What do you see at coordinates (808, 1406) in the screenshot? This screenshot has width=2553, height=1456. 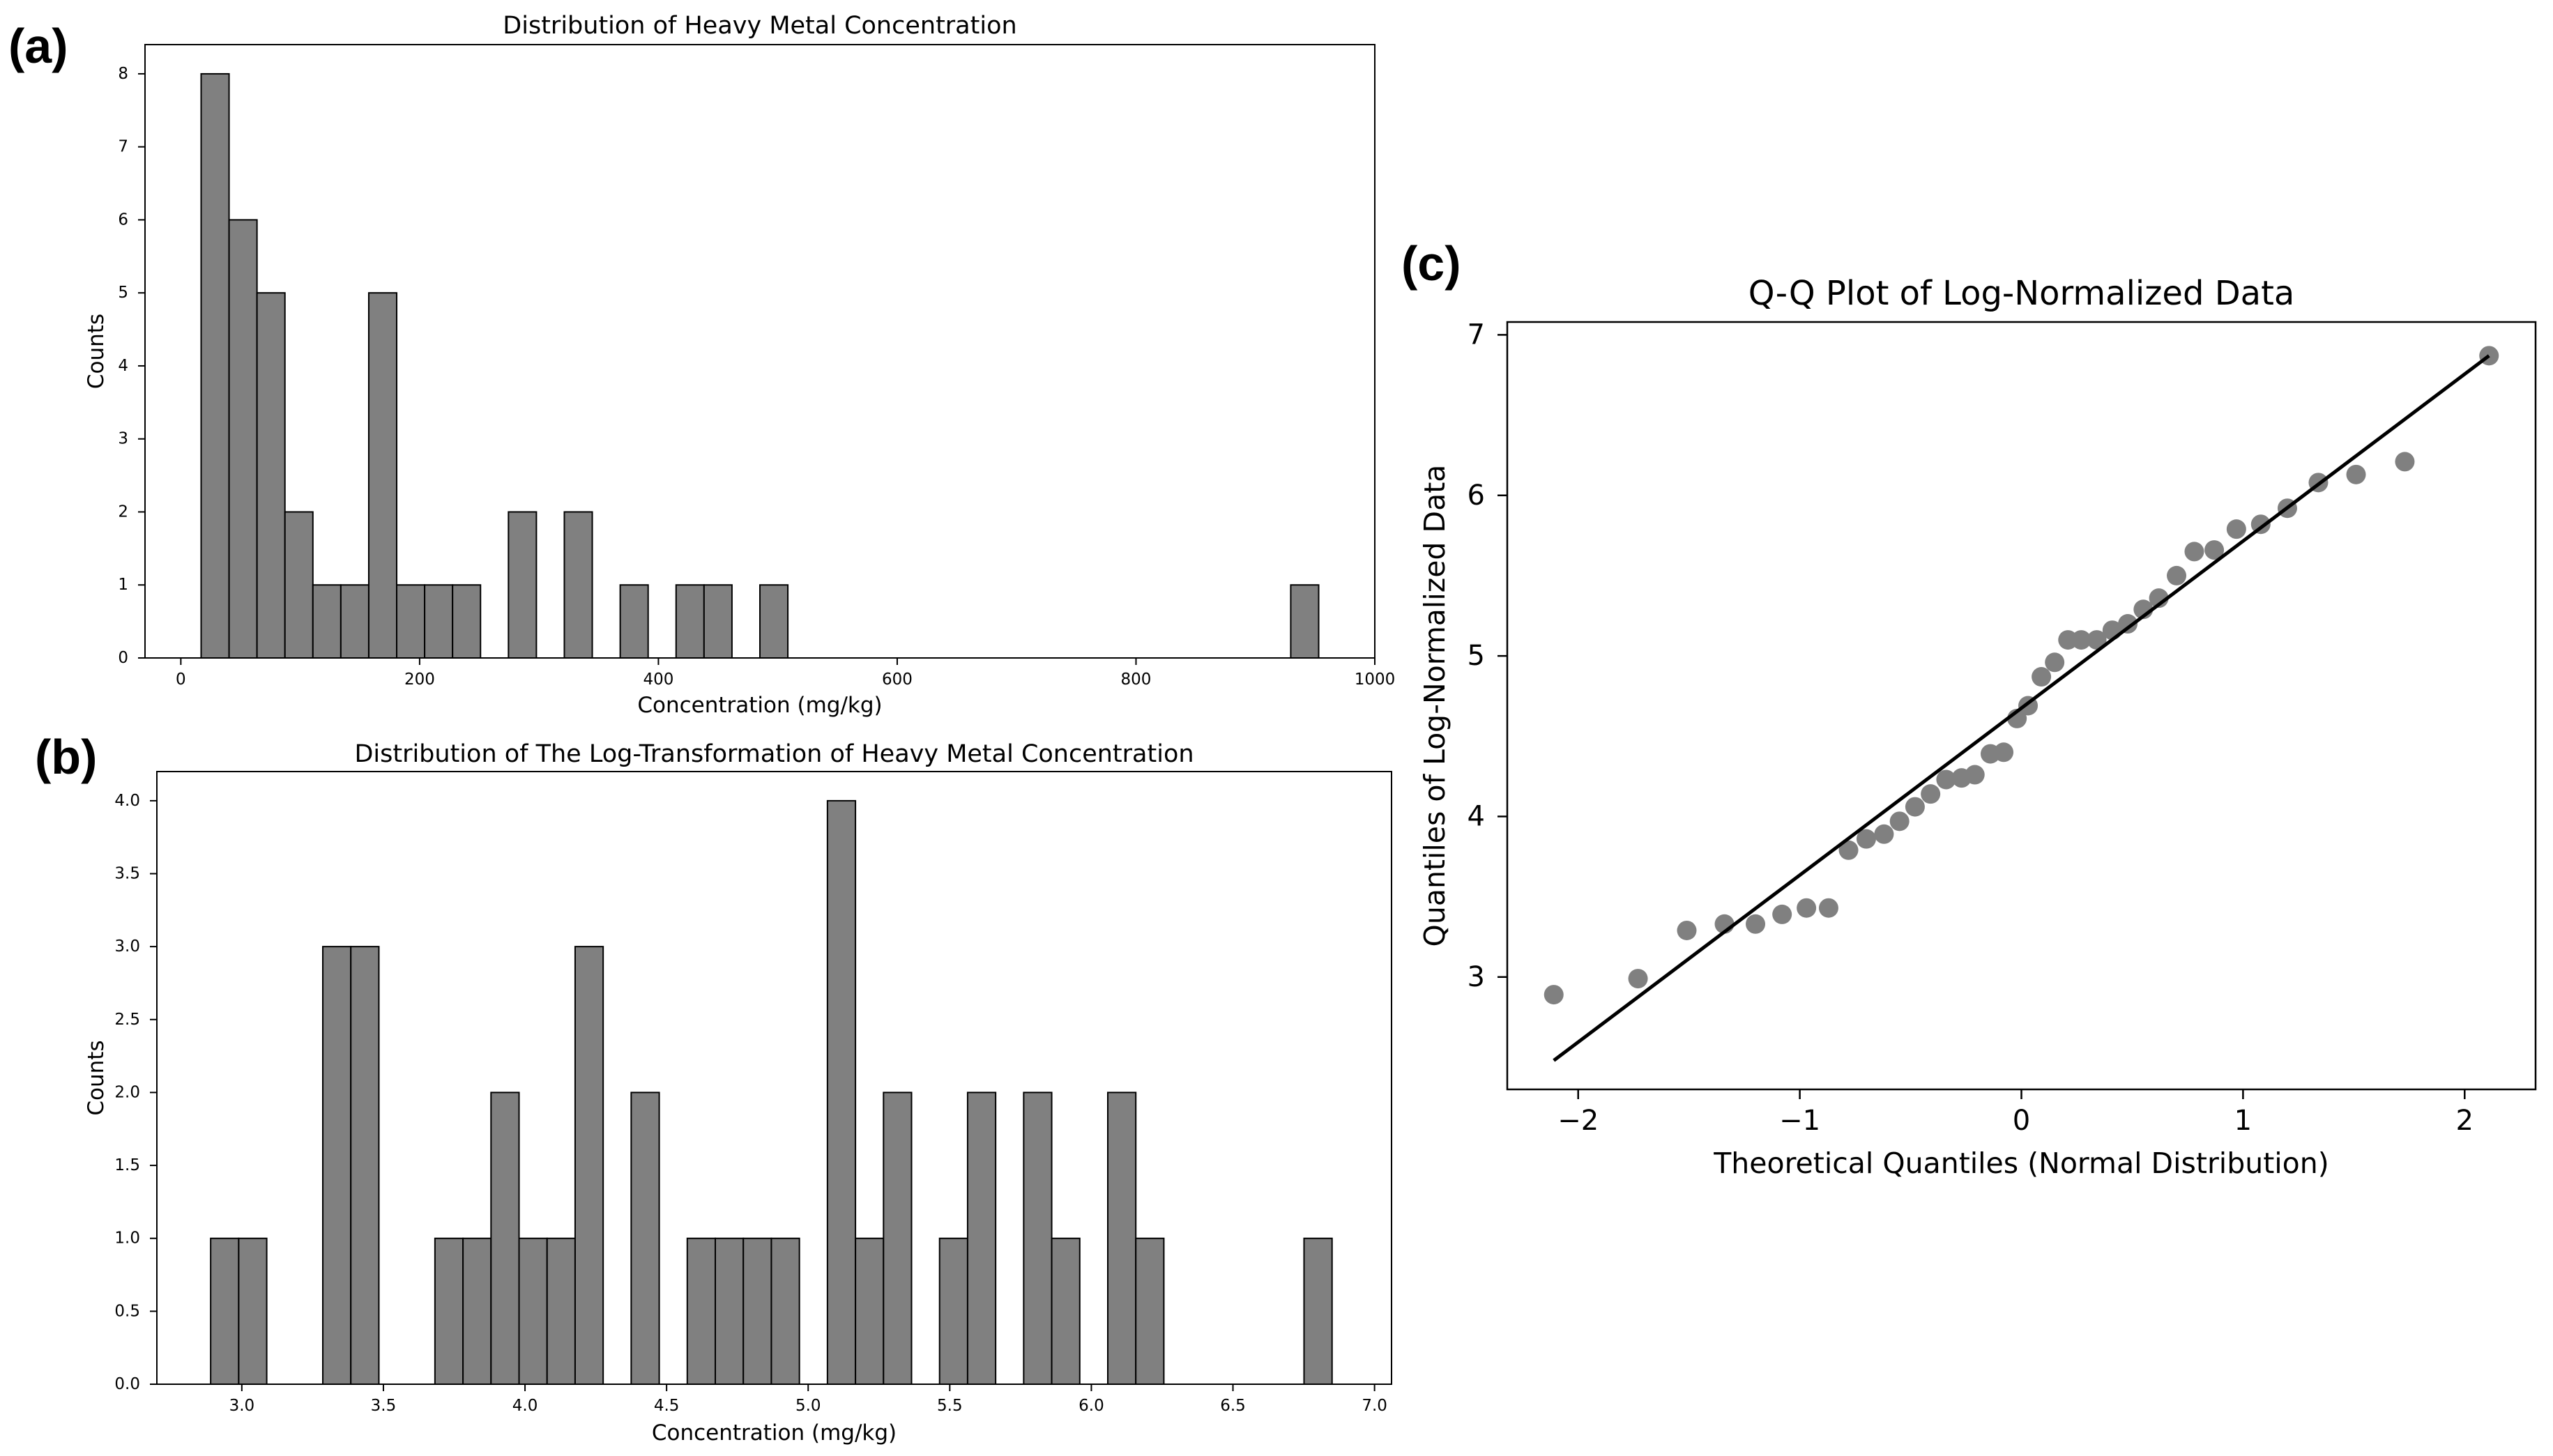 I see `x-tick-label: 5.0` at bounding box center [808, 1406].